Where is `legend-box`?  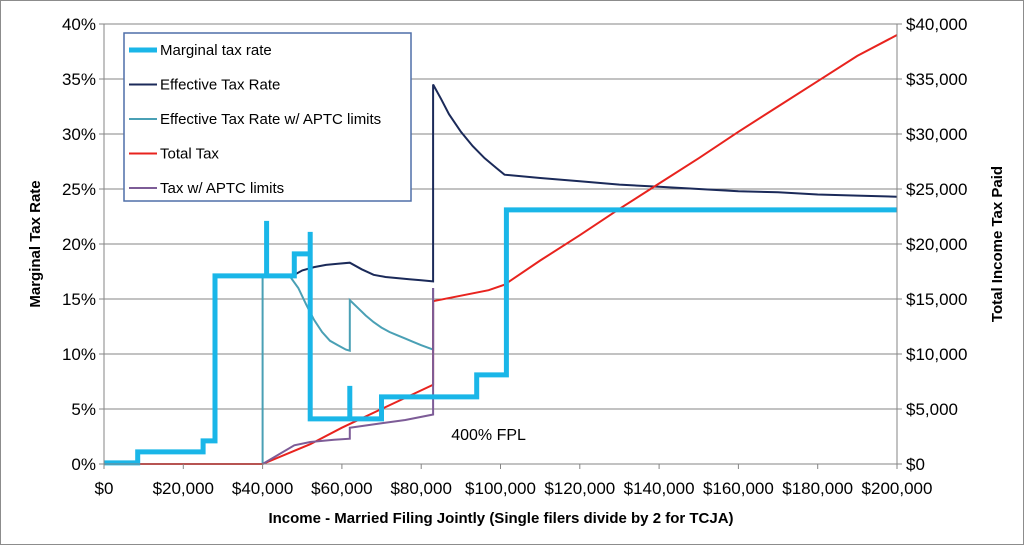 legend-box is located at coordinates (267, 117).